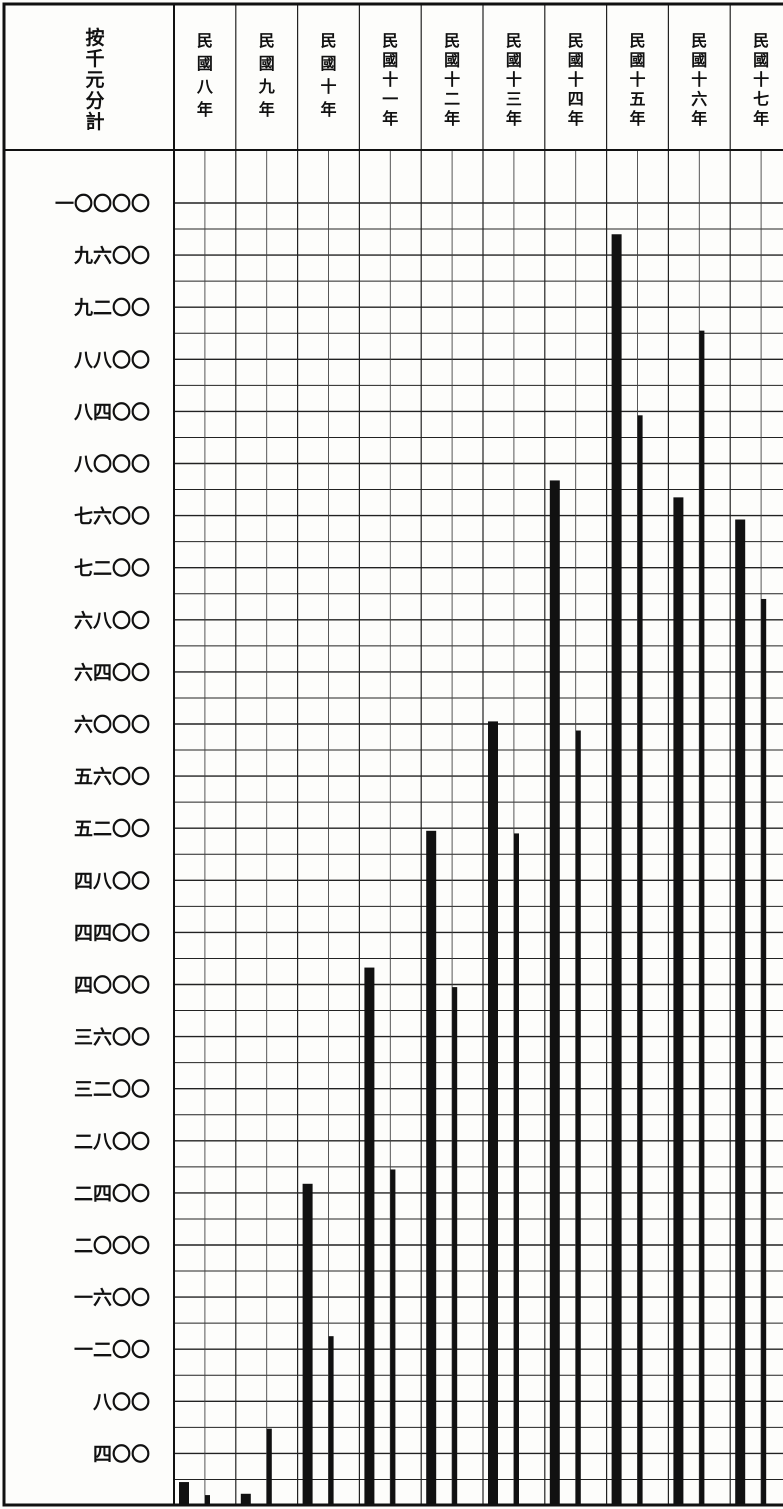 The width and height of the screenshot is (783, 1509). Describe the element at coordinates (94, 101) in the screenshot. I see `svg-text: 分` at that location.